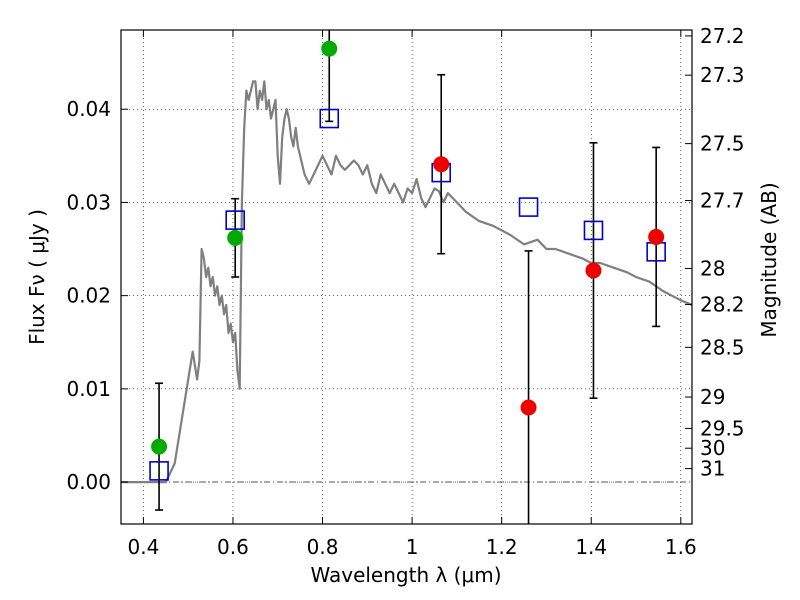  I want to click on mag-tick-label: 28, so click(712, 269).